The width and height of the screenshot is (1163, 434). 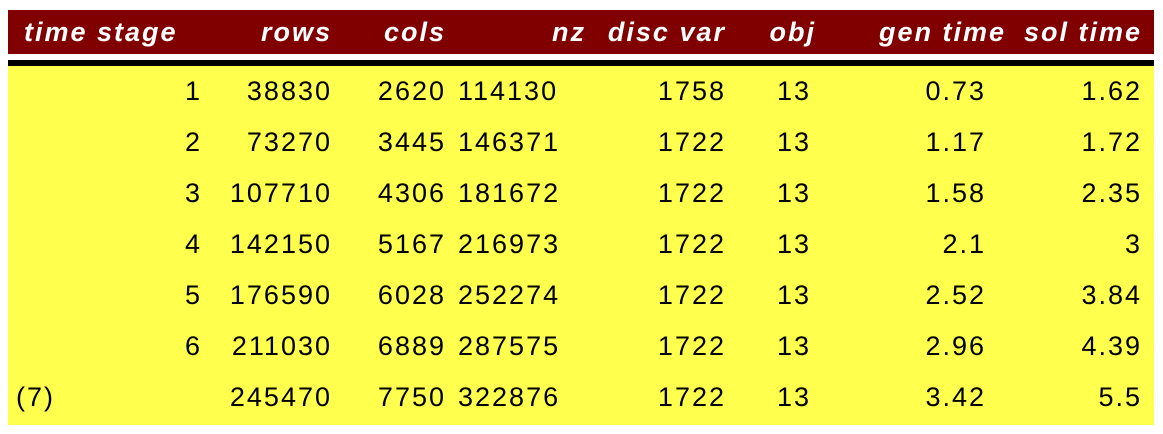 I want to click on table-row: 2 73270 3445 146371 1722 13 1.17 1.72, so click(x=581, y=142).